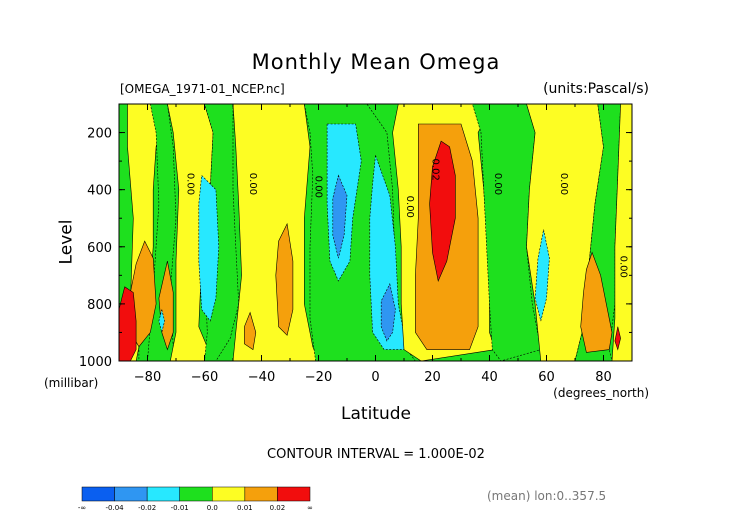  What do you see at coordinates (245, 508) in the screenshot?
I see `colorbar-label: 0.01` at bounding box center [245, 508].